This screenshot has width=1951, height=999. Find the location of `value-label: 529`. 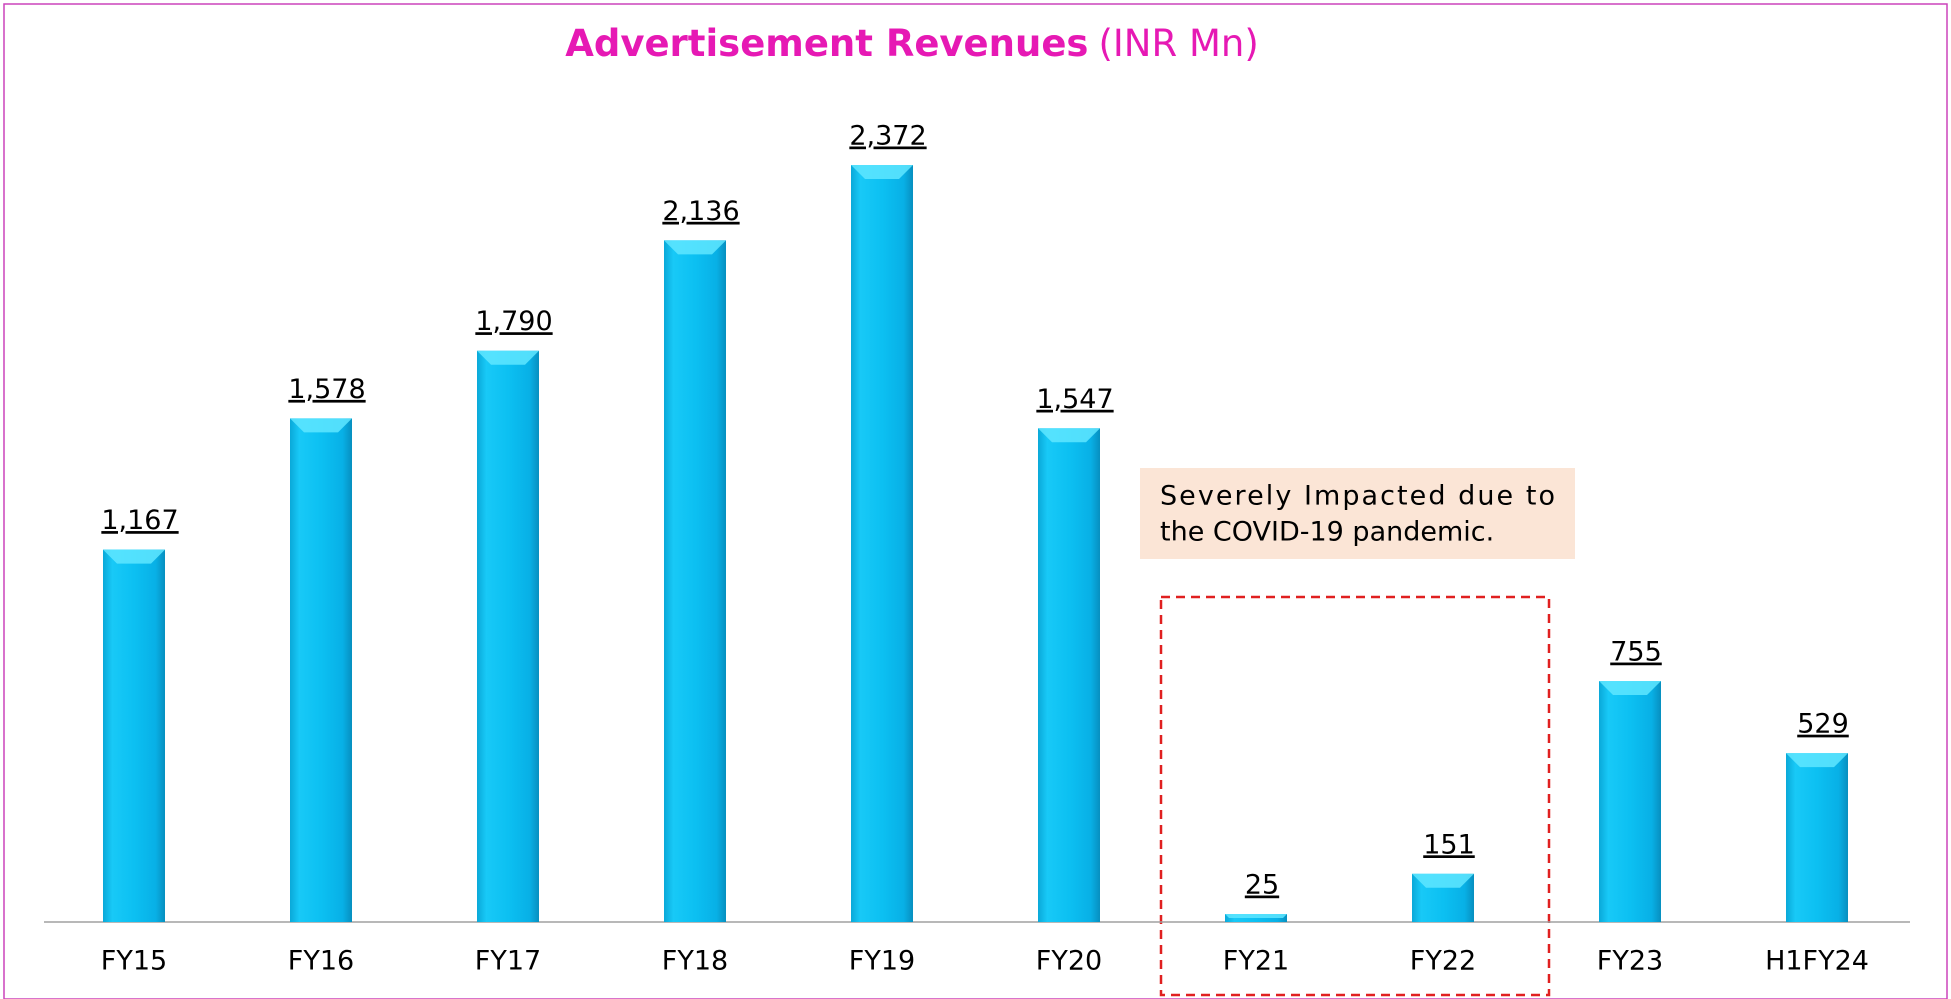

value-label: 529 is located at coordinates (1823, 724).